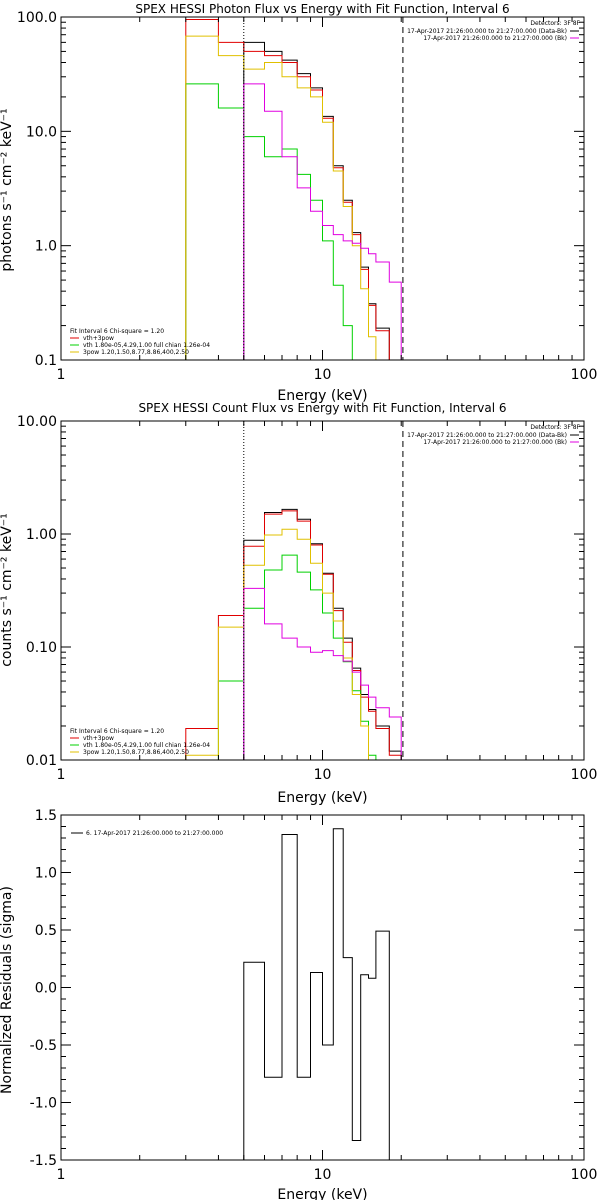 This screenshot has height=1200, width=600. What do you see at coordinates (584, 775) in the screenshot?
I see `count-x-tick-label: 100` at bounding box center [584, 775].